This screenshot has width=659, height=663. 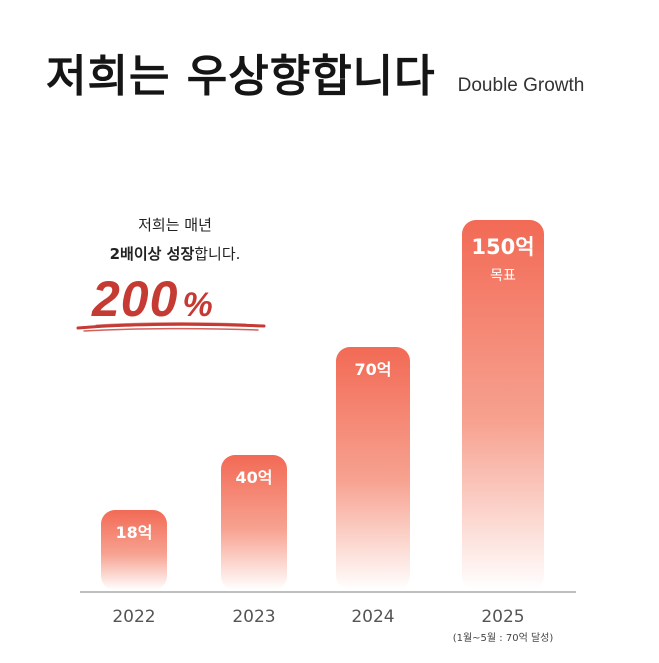 I want to click on claim-line-1: 저희는 매년, so click(x=175, y=225).